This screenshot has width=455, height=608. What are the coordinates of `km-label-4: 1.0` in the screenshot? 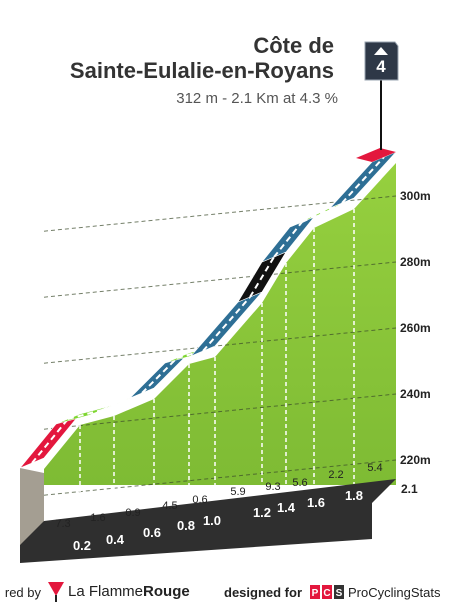 It's located at (212, 520).